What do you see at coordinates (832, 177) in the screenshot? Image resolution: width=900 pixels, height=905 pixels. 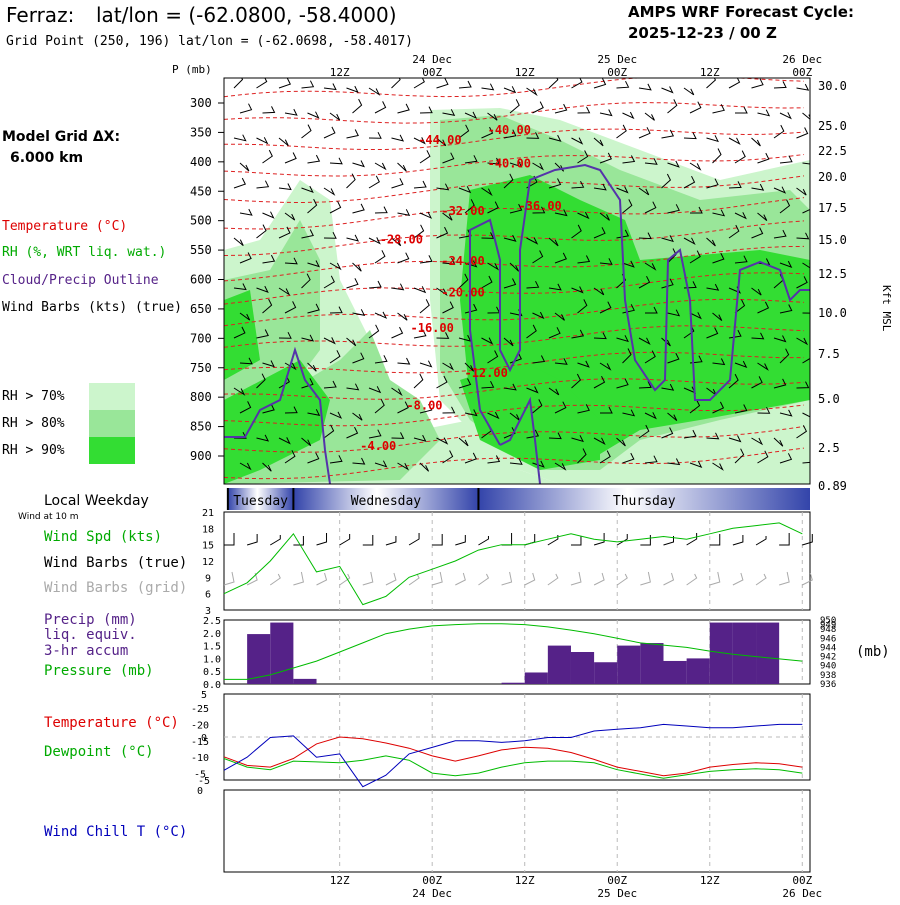 I see `height-tick-label: 20.0` at bounding box center [832, 177].